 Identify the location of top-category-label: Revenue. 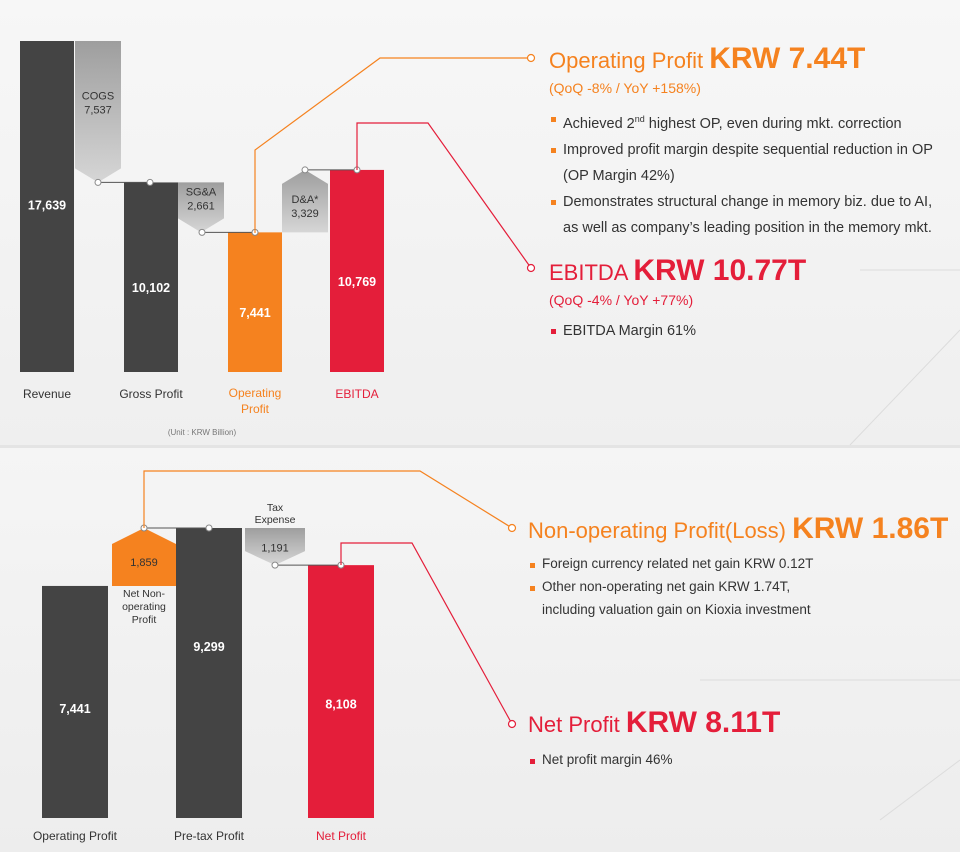
(47, 394).